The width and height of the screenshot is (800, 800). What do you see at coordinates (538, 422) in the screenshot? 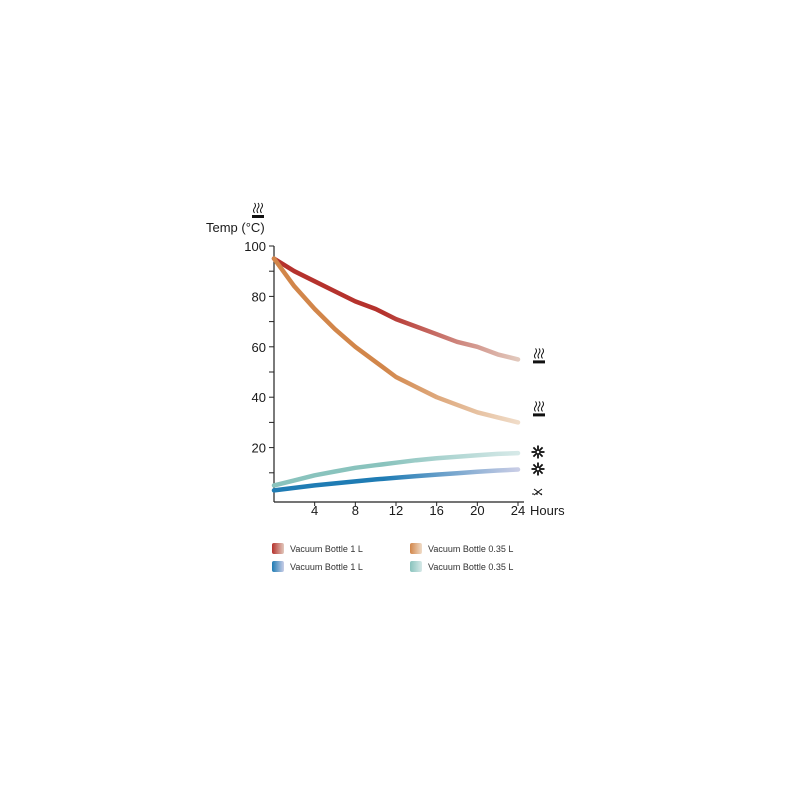
I see `end-markers` at bounding box center [538, 422].